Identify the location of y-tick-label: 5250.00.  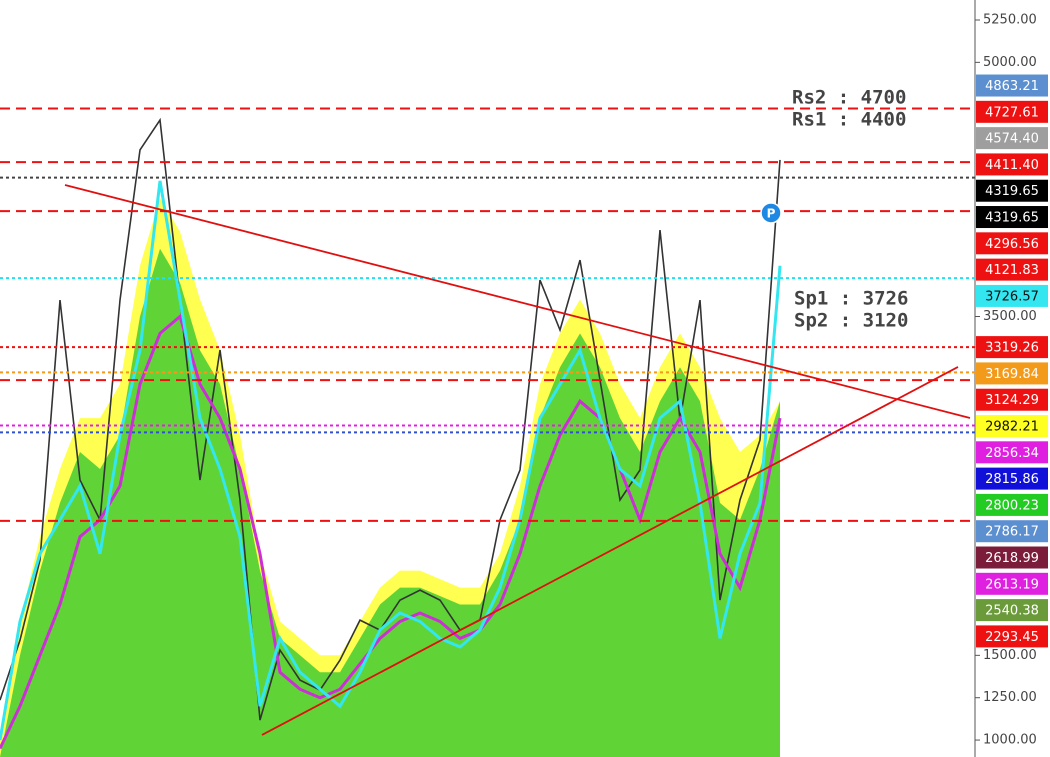
(1010, 19).